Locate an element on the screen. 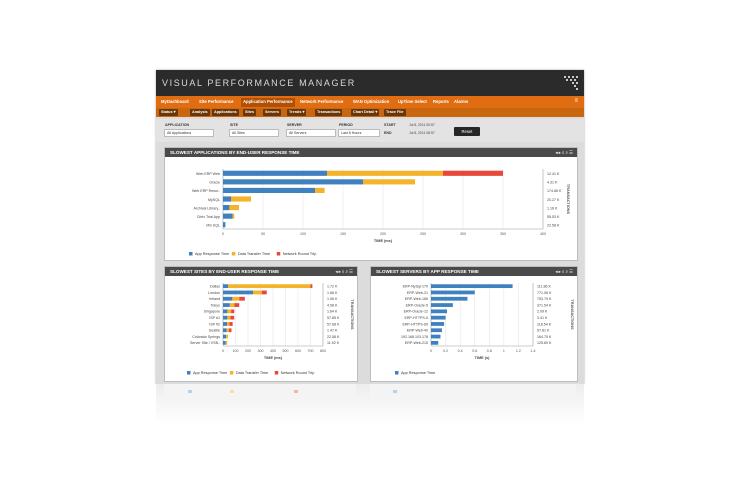 This screenshot has width=740, height=500. transactions-value: 164.75 K is located at coordinates (544, 337).